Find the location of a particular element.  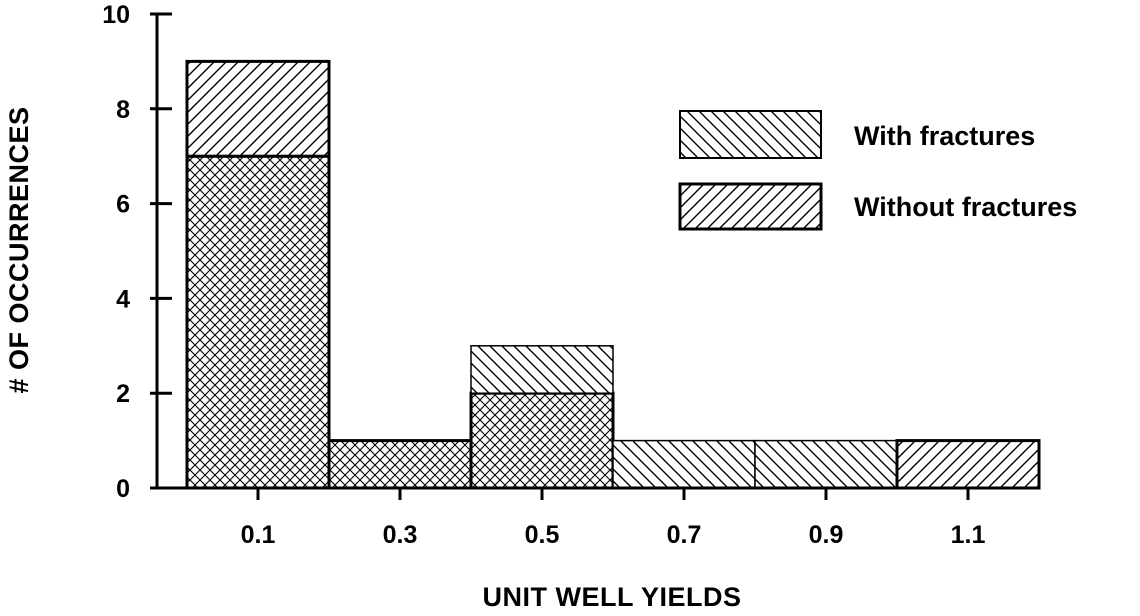

x-tick-label: 0.7 is located at coordinates (684, 535).